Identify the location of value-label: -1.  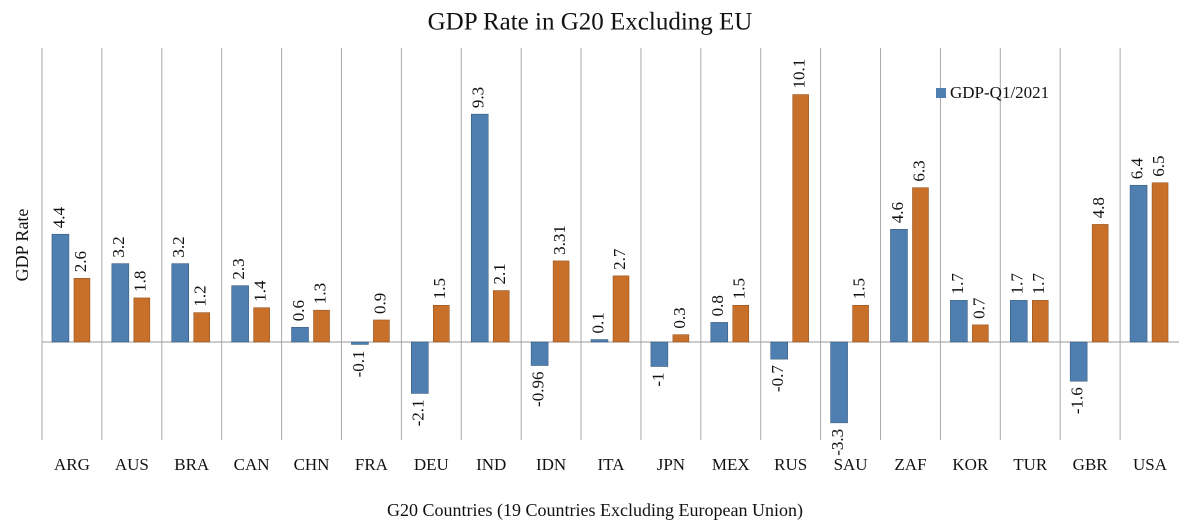
(657, 380).